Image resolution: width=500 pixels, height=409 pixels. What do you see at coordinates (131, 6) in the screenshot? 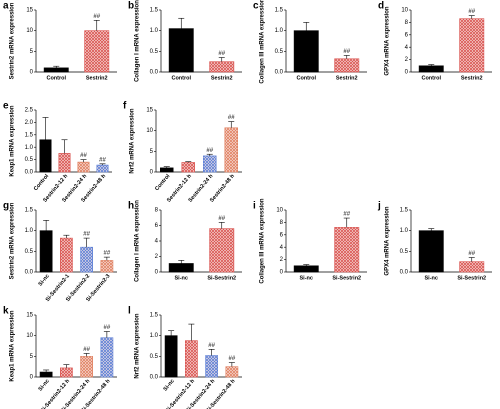
I see `panel-label: b` at bounding box center [131, 6].